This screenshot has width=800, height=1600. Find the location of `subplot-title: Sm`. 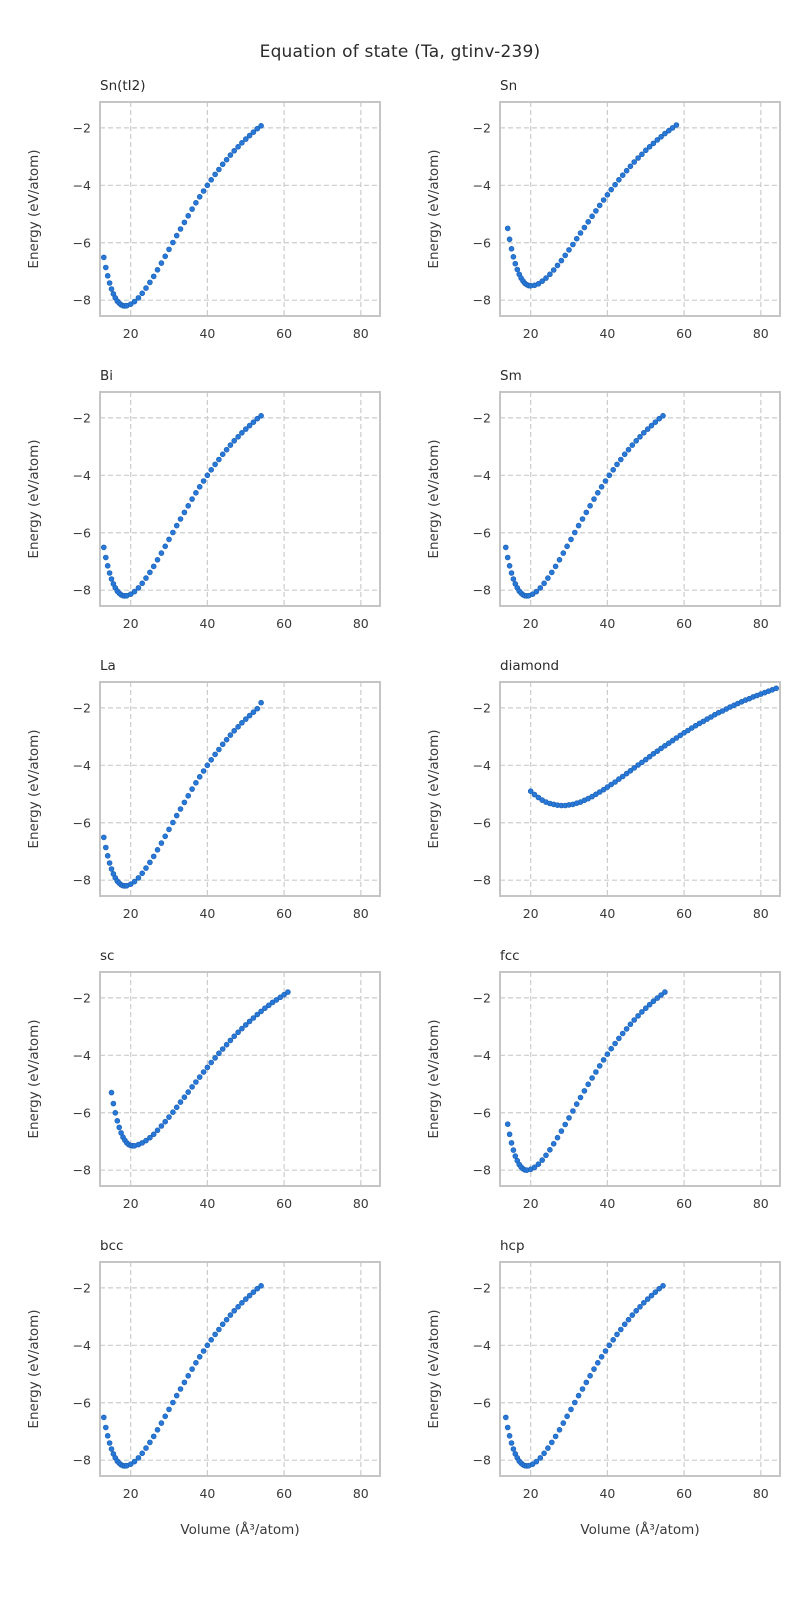

subplot-title: Sm is located at coordinates (511, 376).